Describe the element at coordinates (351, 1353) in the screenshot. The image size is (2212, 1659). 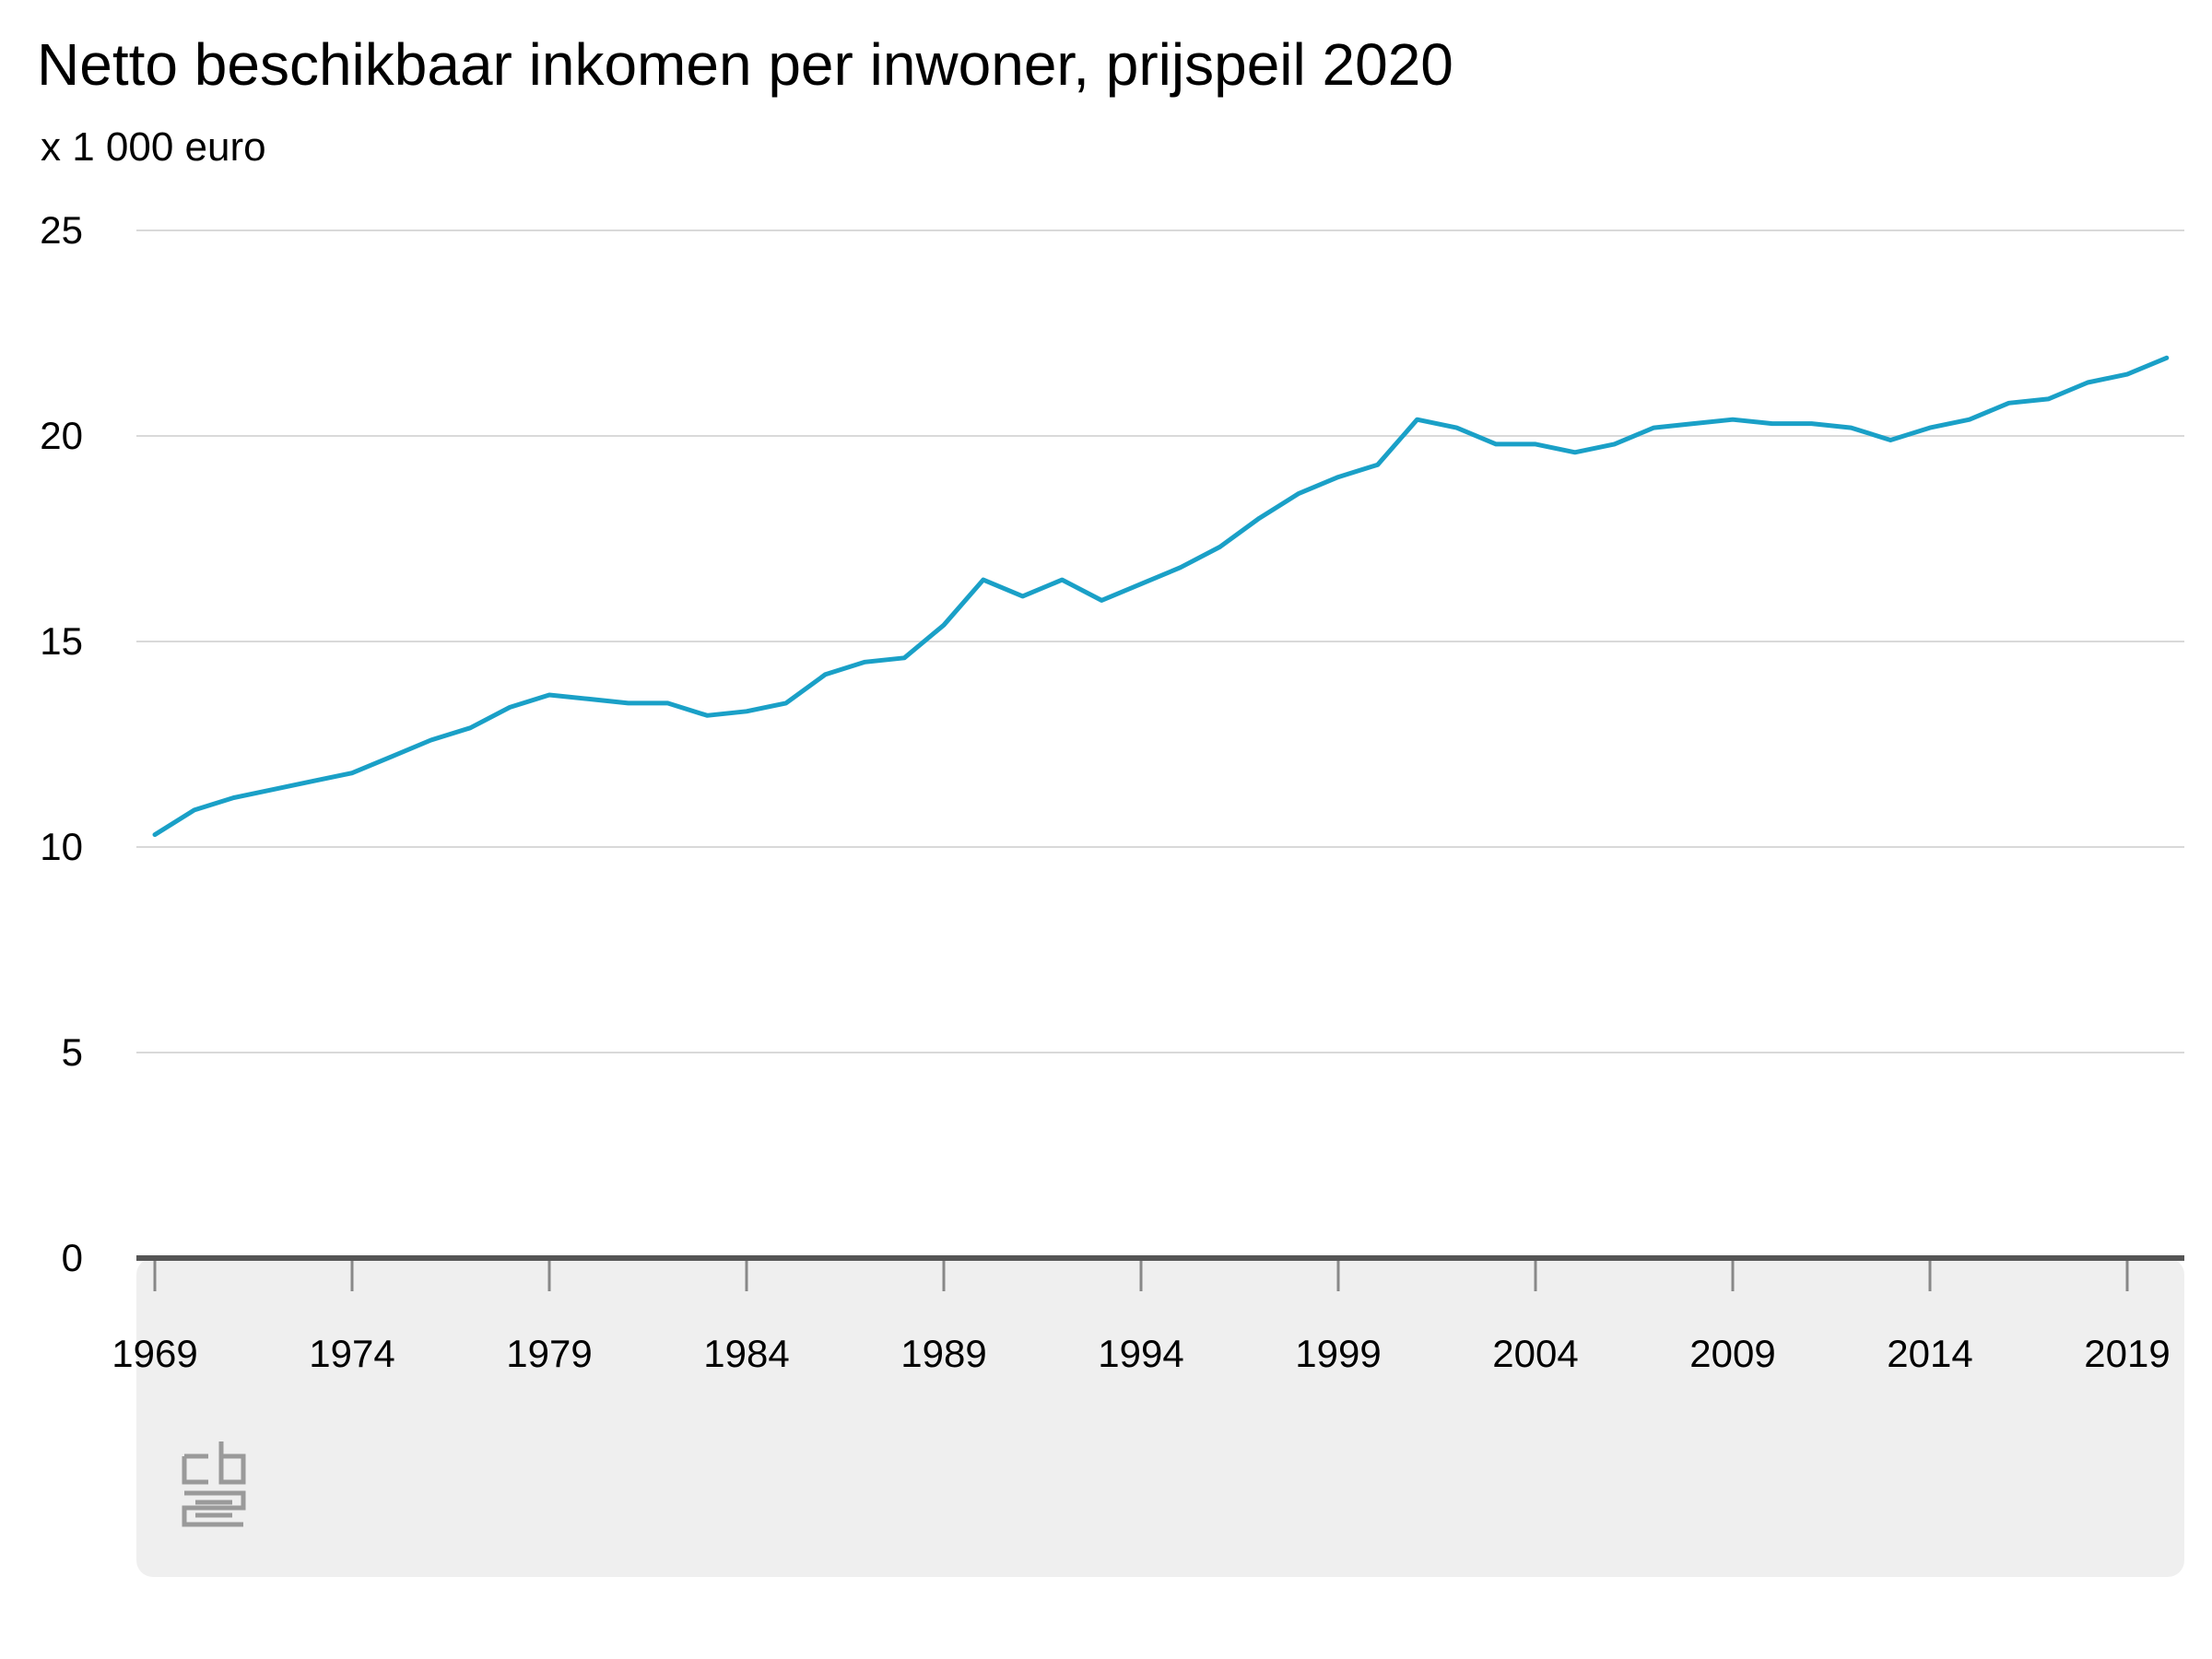
I see `x-tick-label: 1974` at that location.